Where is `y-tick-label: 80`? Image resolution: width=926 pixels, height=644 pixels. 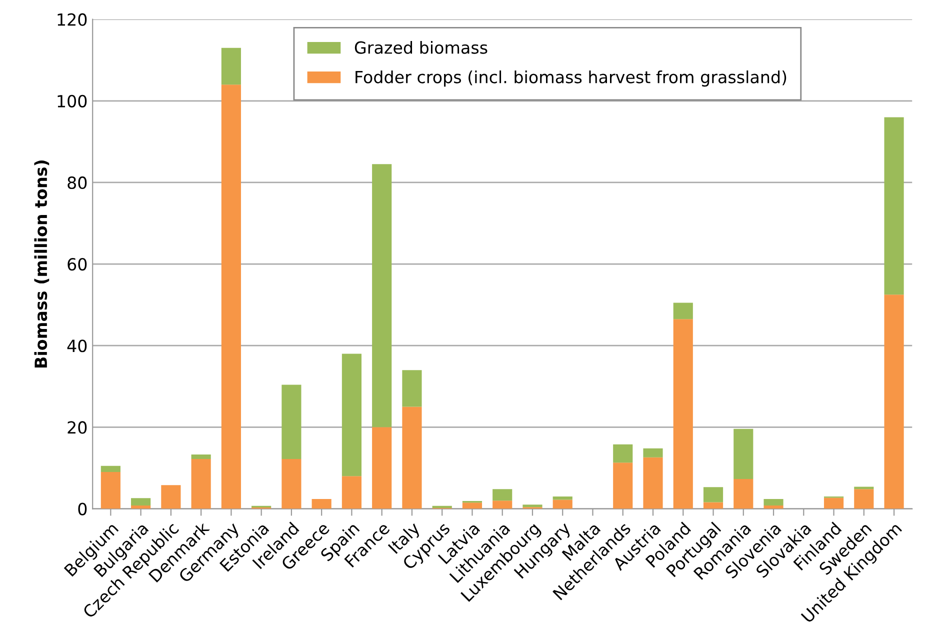 y-tick-label: 80 is located at coordinates (77, 183).